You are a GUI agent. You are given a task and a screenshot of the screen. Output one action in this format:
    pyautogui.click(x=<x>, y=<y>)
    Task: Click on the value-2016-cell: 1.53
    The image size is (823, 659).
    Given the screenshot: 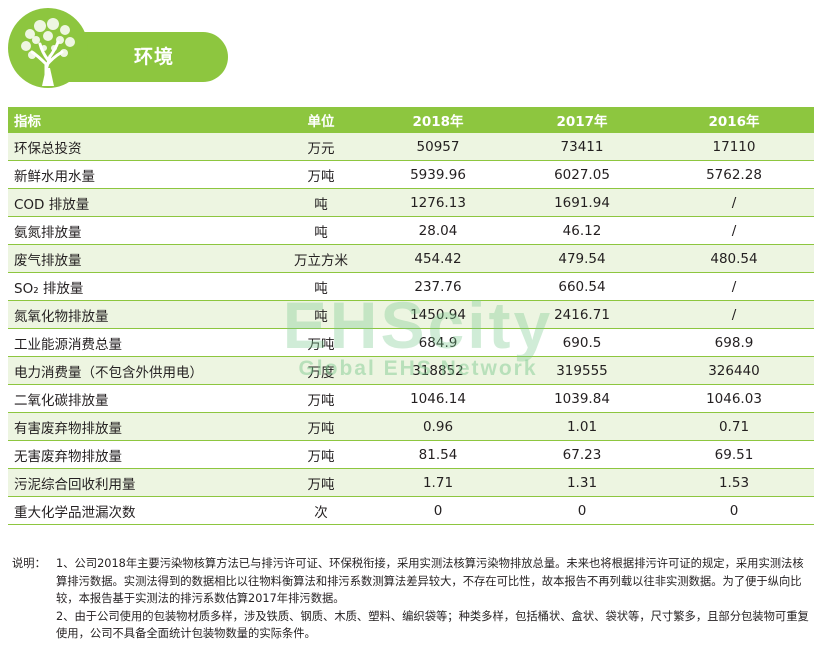 What is the action you would take?
    pyautogui.click(x=734, y=482)
    